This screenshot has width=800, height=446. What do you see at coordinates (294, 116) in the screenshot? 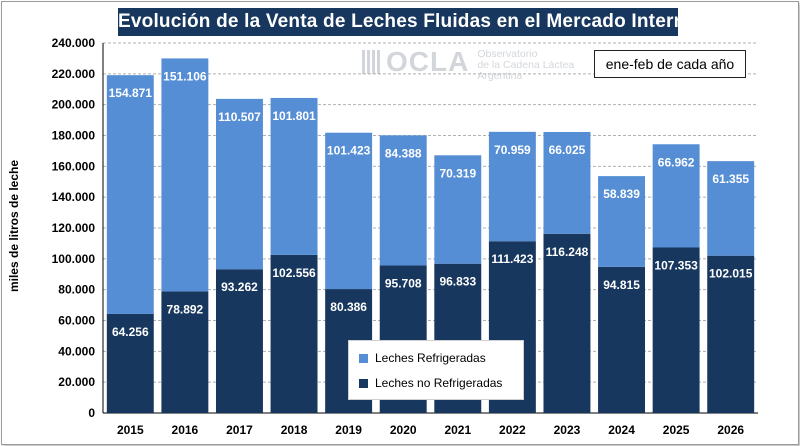
I see `data-label-refrigeradas: 101.801` at bounding box center [294, 116].